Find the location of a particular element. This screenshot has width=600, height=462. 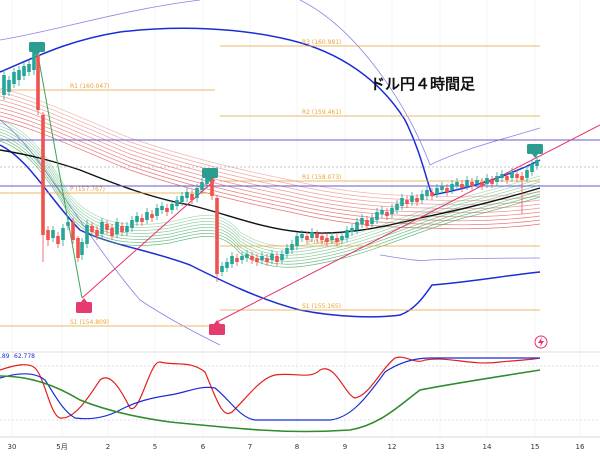

x-tick-label: 16 is located at coordinates (580, 447).